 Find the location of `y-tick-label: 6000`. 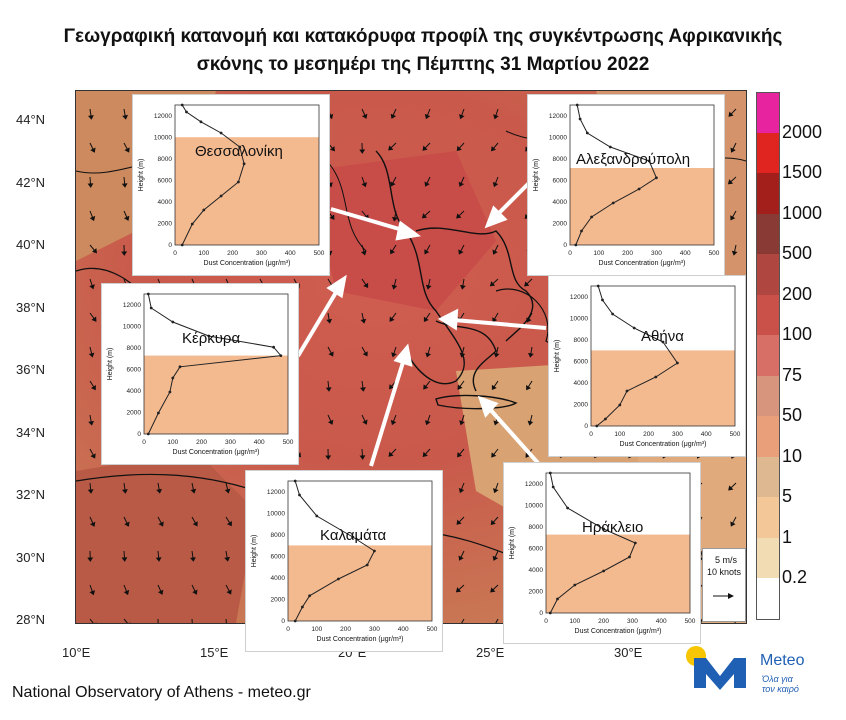

y-tick-label: 6000 is located at coordinates (134, 370).